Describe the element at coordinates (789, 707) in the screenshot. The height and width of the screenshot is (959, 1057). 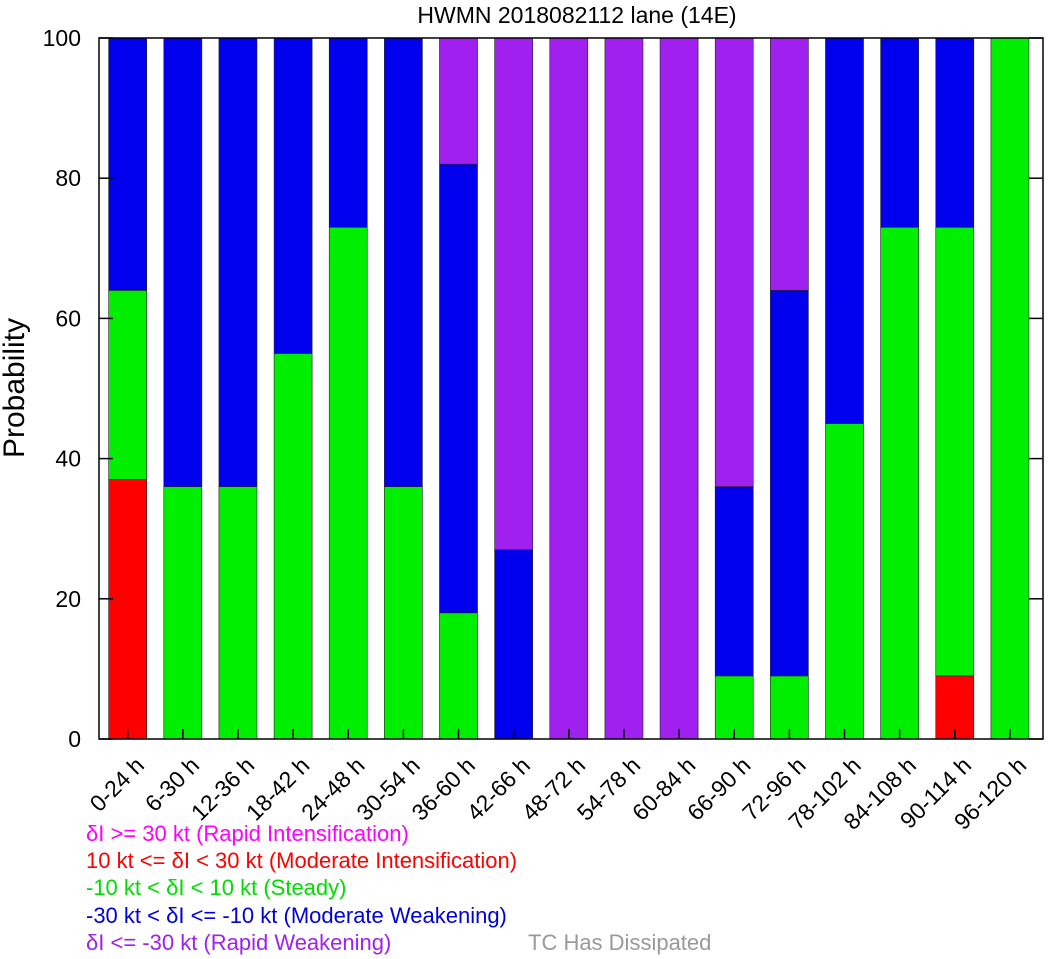
I see `bar-72-96h-steady` at that location.